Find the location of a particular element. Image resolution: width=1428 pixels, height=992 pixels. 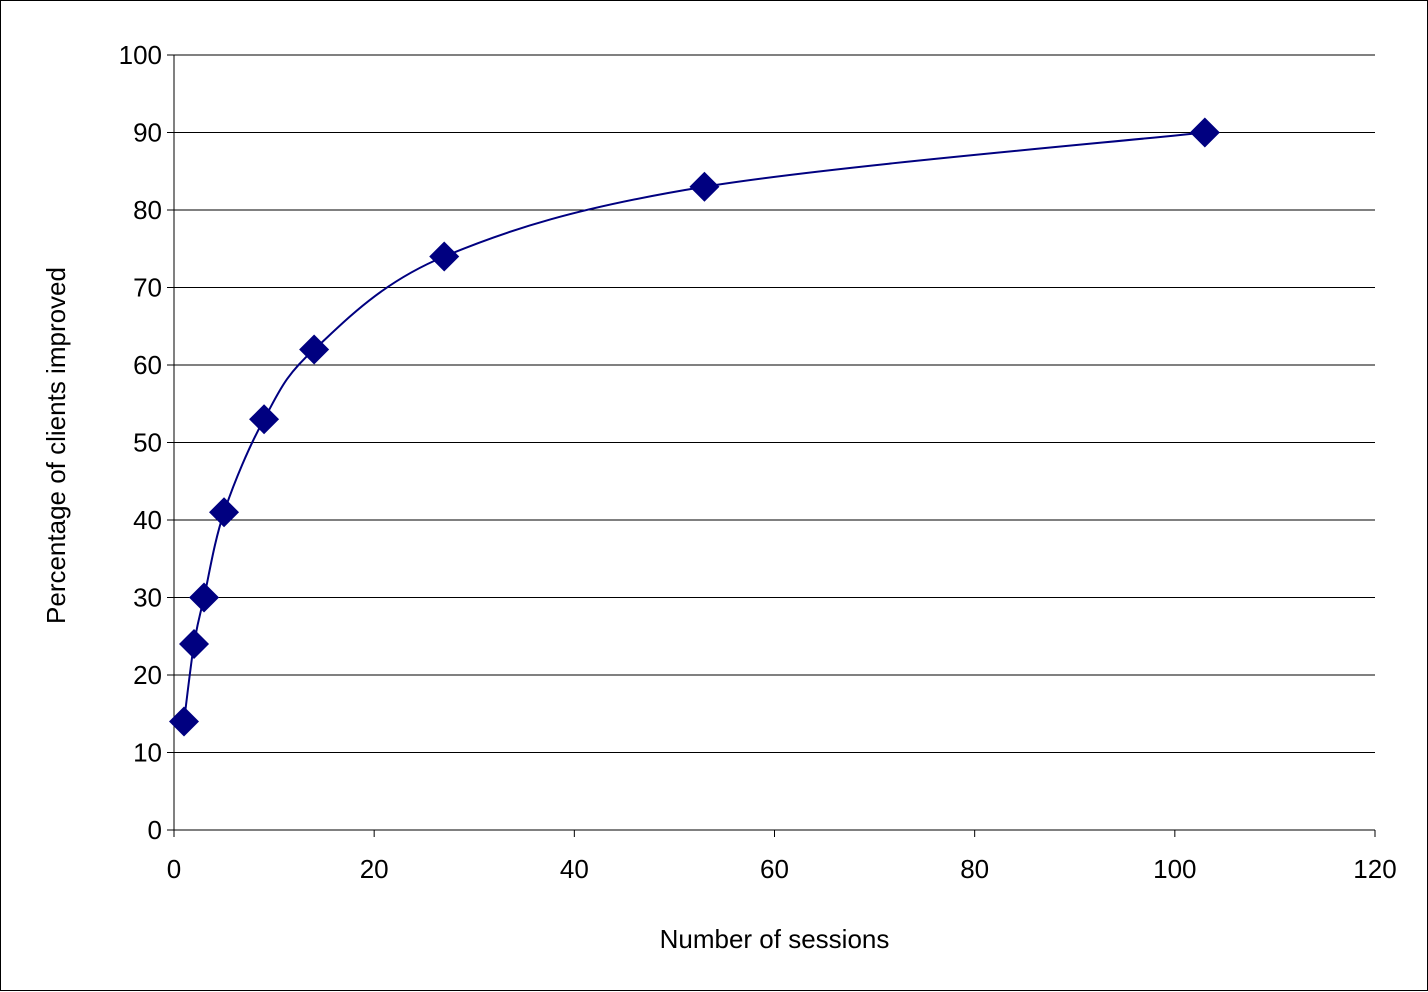

y-tick-label: 50 is located at coordinates (147, 443).